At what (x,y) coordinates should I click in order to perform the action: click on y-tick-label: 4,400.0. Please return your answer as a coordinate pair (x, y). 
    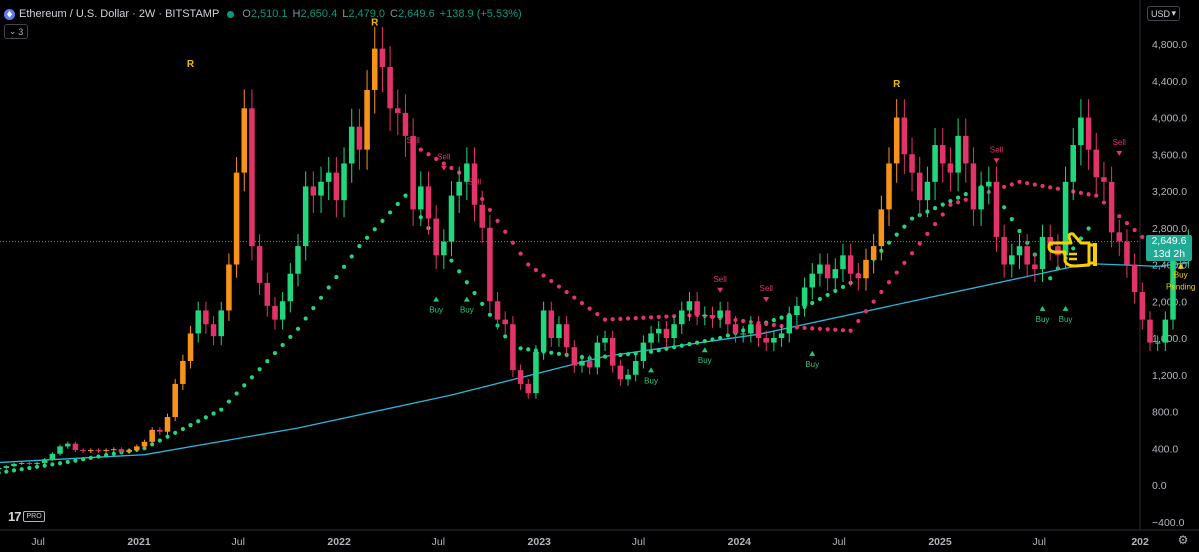
    Looking at the image, I should click on (1169, 82).